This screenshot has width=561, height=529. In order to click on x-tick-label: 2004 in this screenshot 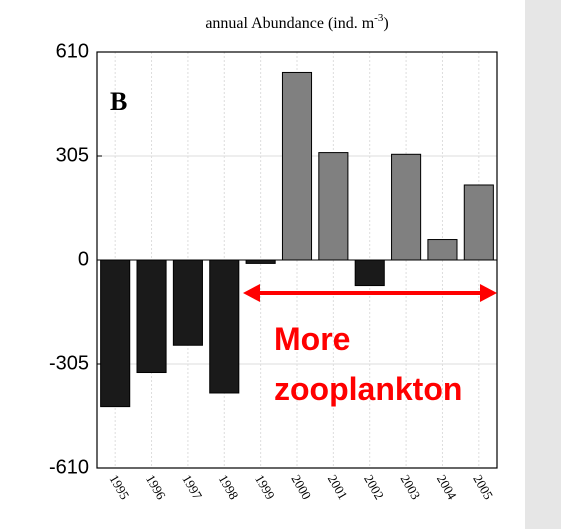, I will do `click(447, 487)`.